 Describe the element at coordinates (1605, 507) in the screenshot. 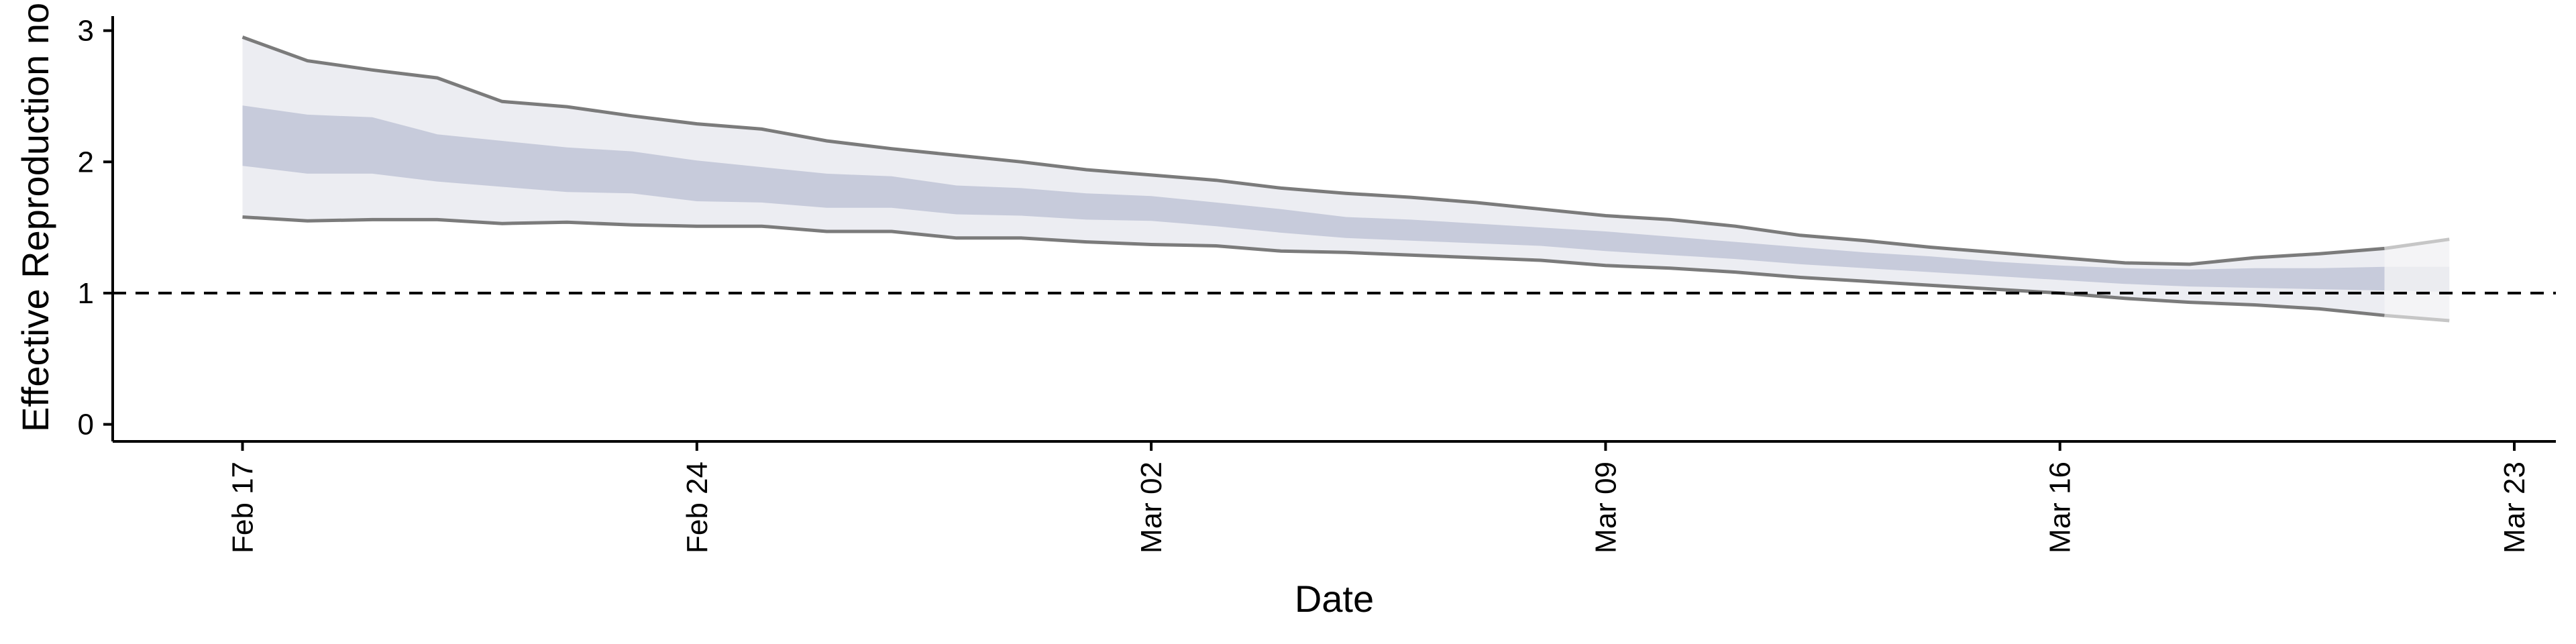

I see `x-tick-label: Mar 09` at that location.